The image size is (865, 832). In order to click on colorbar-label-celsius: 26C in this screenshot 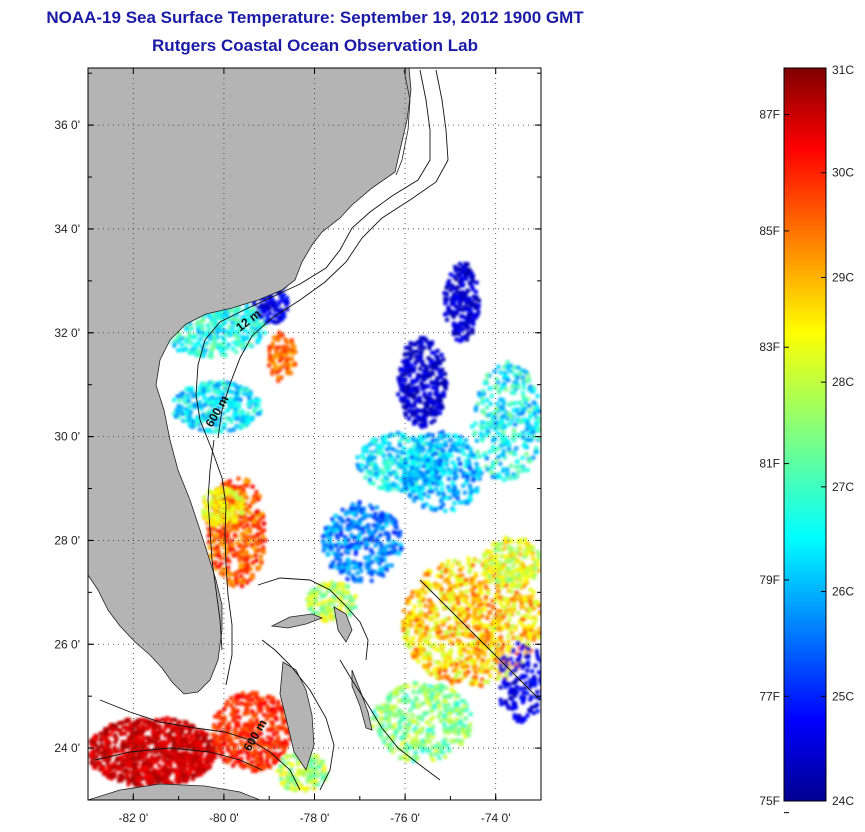, I will do `click(843, 592)`.